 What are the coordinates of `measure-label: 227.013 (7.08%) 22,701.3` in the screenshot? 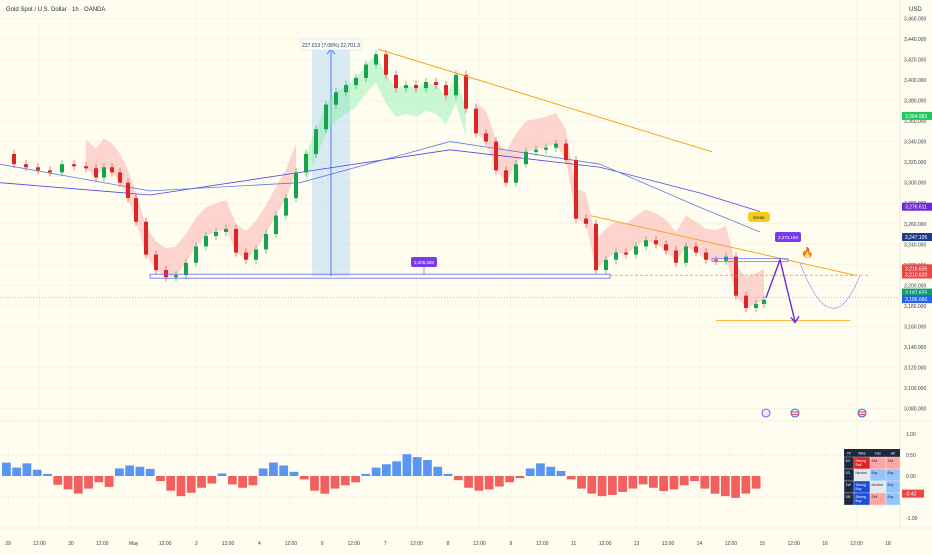 It's located at (331, 46).